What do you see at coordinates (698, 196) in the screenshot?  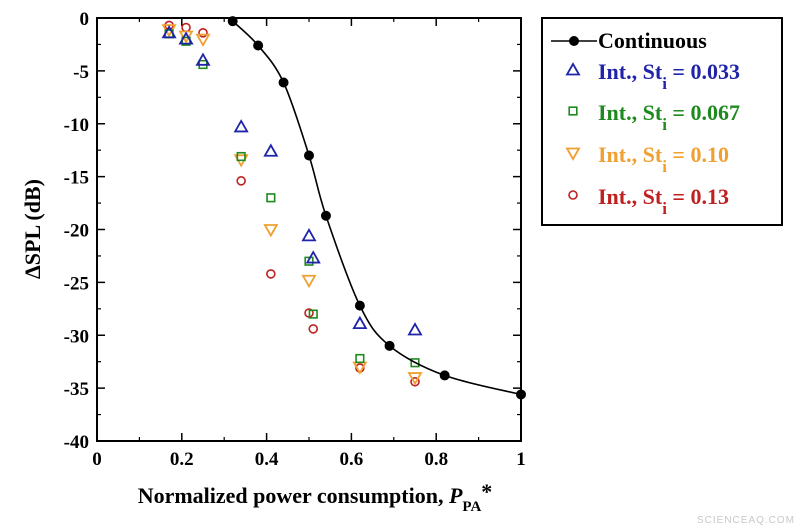 I see `legend-label-value: = 0.13` at bounding box center [698, 196].